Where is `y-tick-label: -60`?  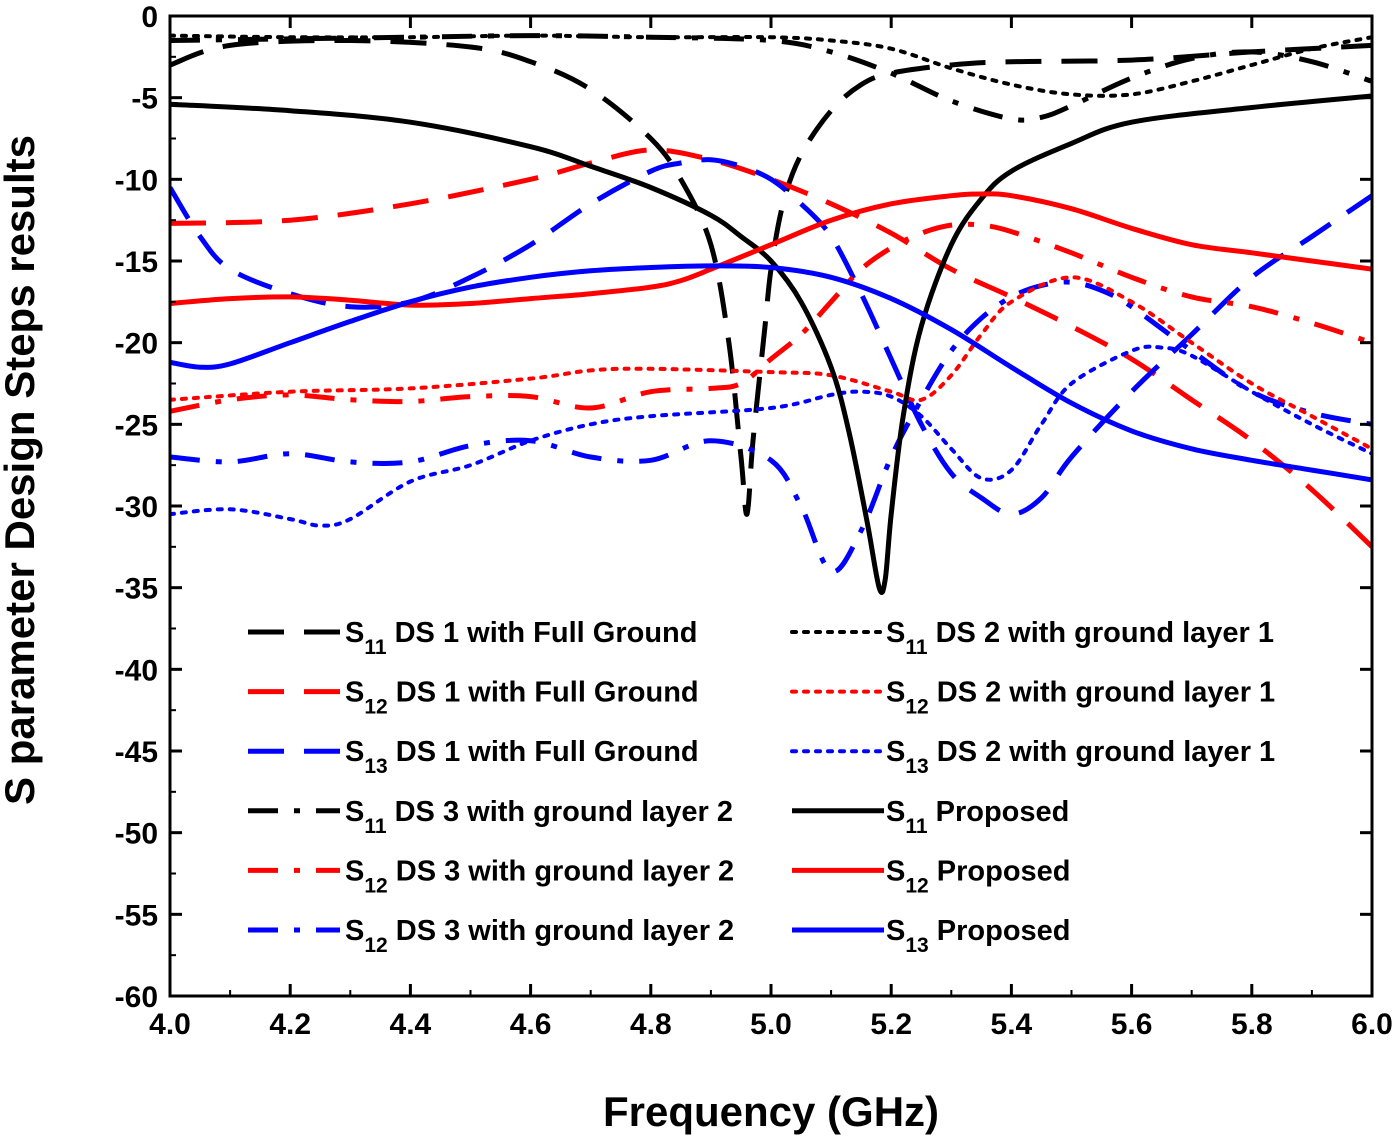 y-tick-label: -60 is located at coordinates (136, 997).